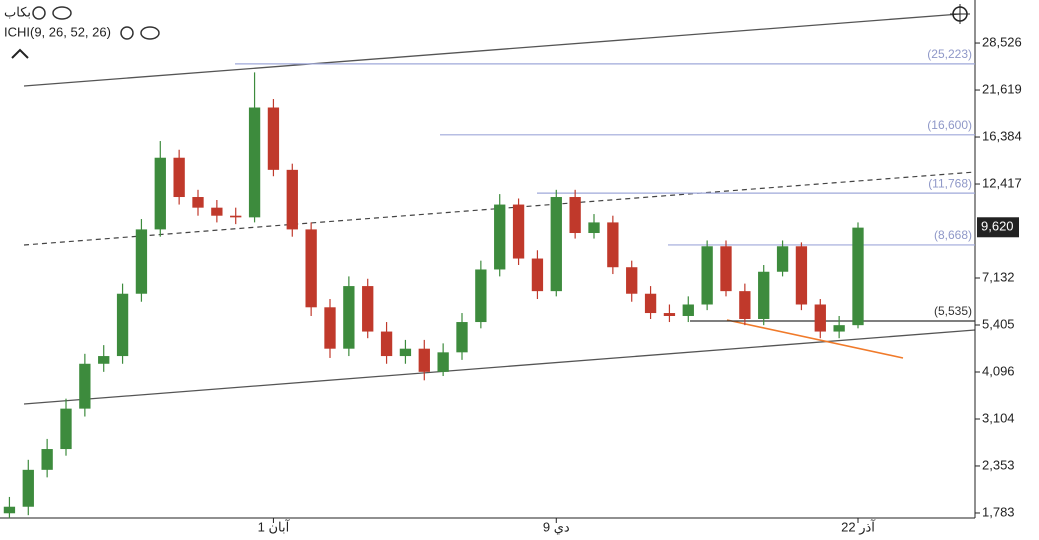 Image resolution: width=1039 pixels, height=540 pixels. What do you see at coordinates (20, 53) in the screenshot?
I see `collapse-icon` at bounding box center [20, 53].